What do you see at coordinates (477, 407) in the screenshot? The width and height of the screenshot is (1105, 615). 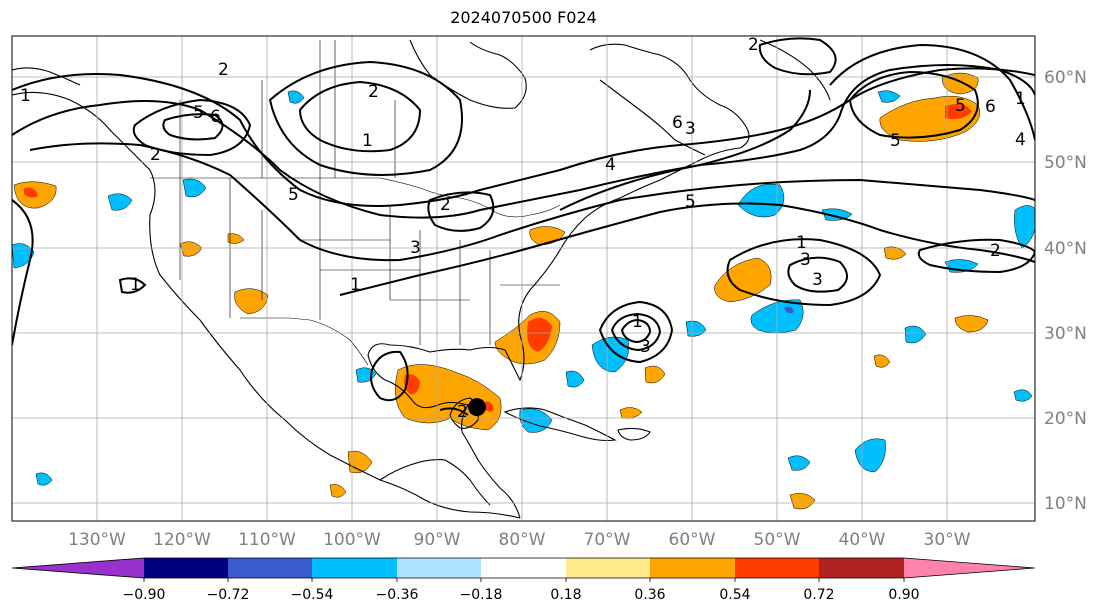 I see `storm-position-marker` at bounding box center [477, 407].